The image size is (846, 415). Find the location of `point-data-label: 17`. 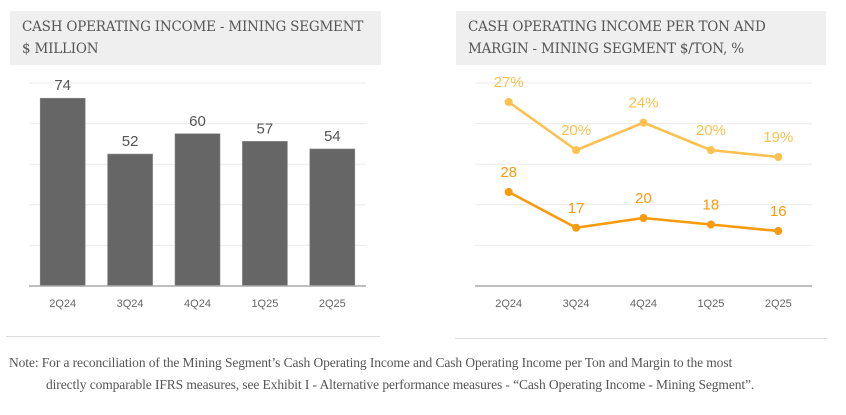

point-data-label: 17 is located at coordinates (576, 208).